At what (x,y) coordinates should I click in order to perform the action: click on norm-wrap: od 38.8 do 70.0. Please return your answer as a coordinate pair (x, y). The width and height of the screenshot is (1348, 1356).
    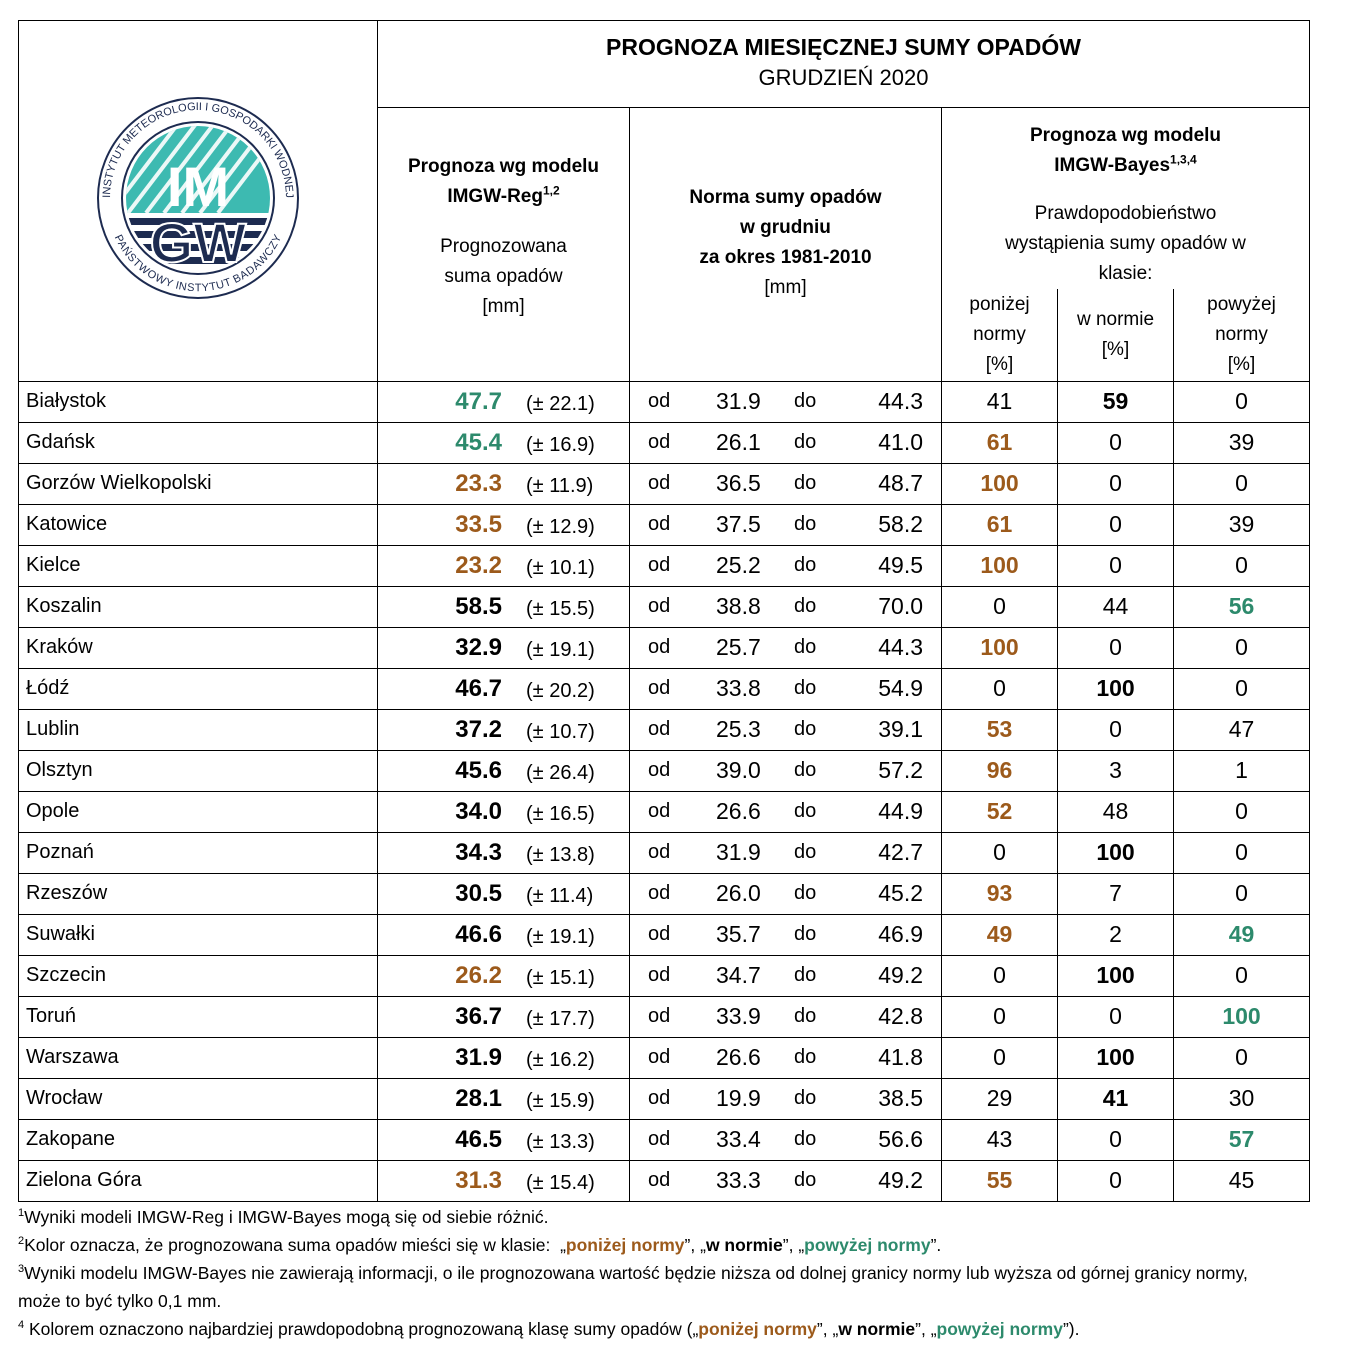
    Looking at the image, I should click on (786, 606).